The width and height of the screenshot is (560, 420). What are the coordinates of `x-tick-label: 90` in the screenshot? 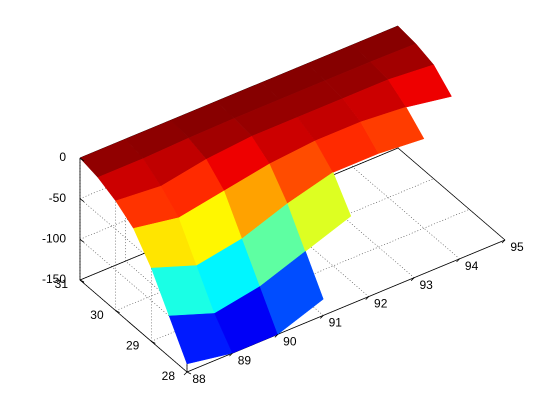 It's located at (290, 341).